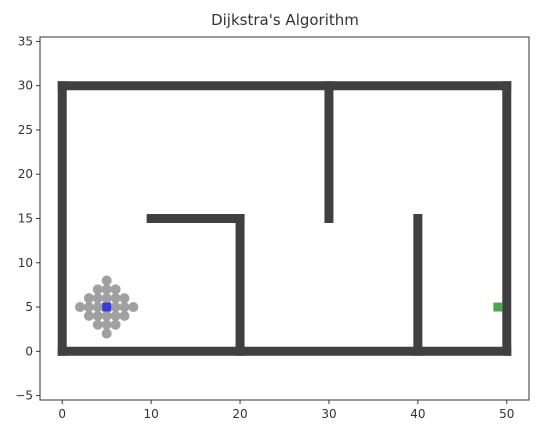 Image resolution: width=557 pixels, height=435 pixels. What do you see at coordinates (25, 263) in the screenshot?
I see `y-tick-label-10: 10` at bounding box center [25, 263].